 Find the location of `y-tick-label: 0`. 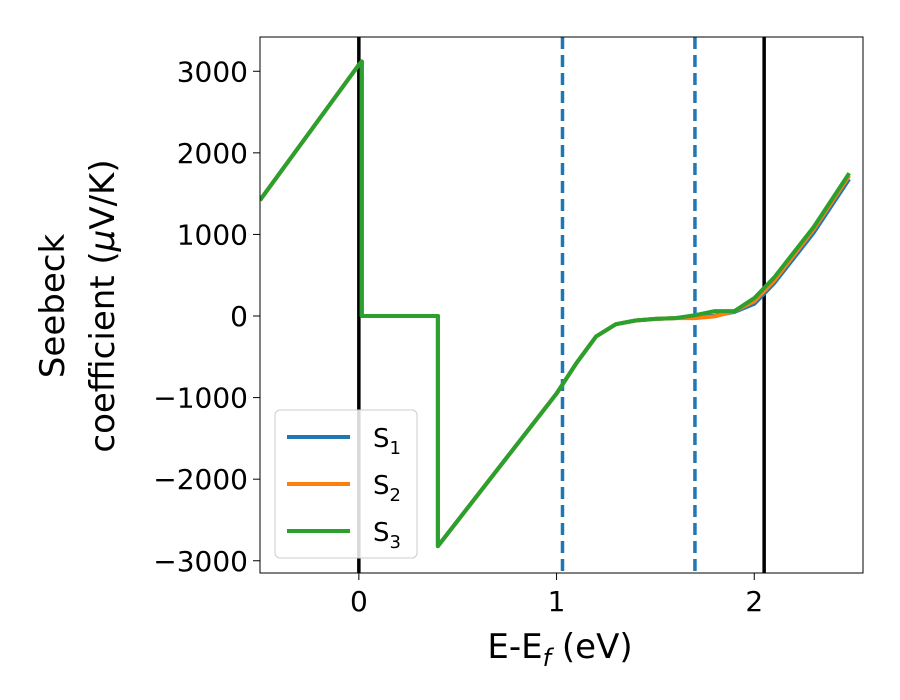

y-tick-label: 0 is located at coordinates (239, 316).